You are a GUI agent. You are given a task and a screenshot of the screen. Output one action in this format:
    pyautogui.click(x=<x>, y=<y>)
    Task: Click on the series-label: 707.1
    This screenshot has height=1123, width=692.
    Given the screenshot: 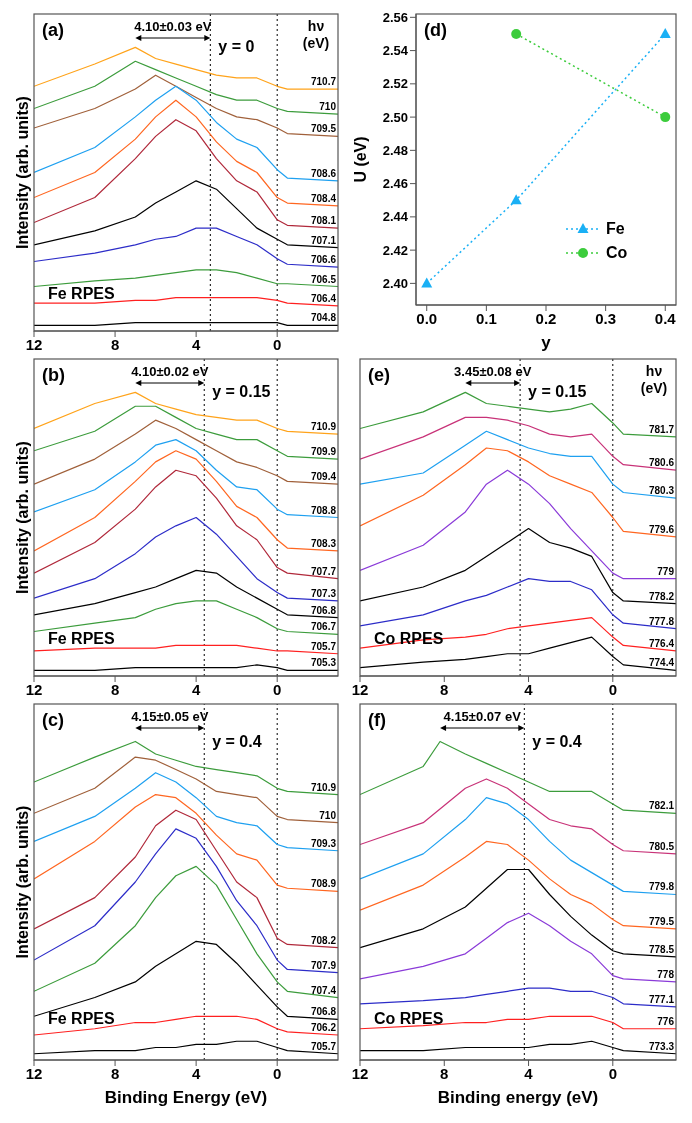 What is the action you would take?
    pyautogui.click(x=323, y=240)
    